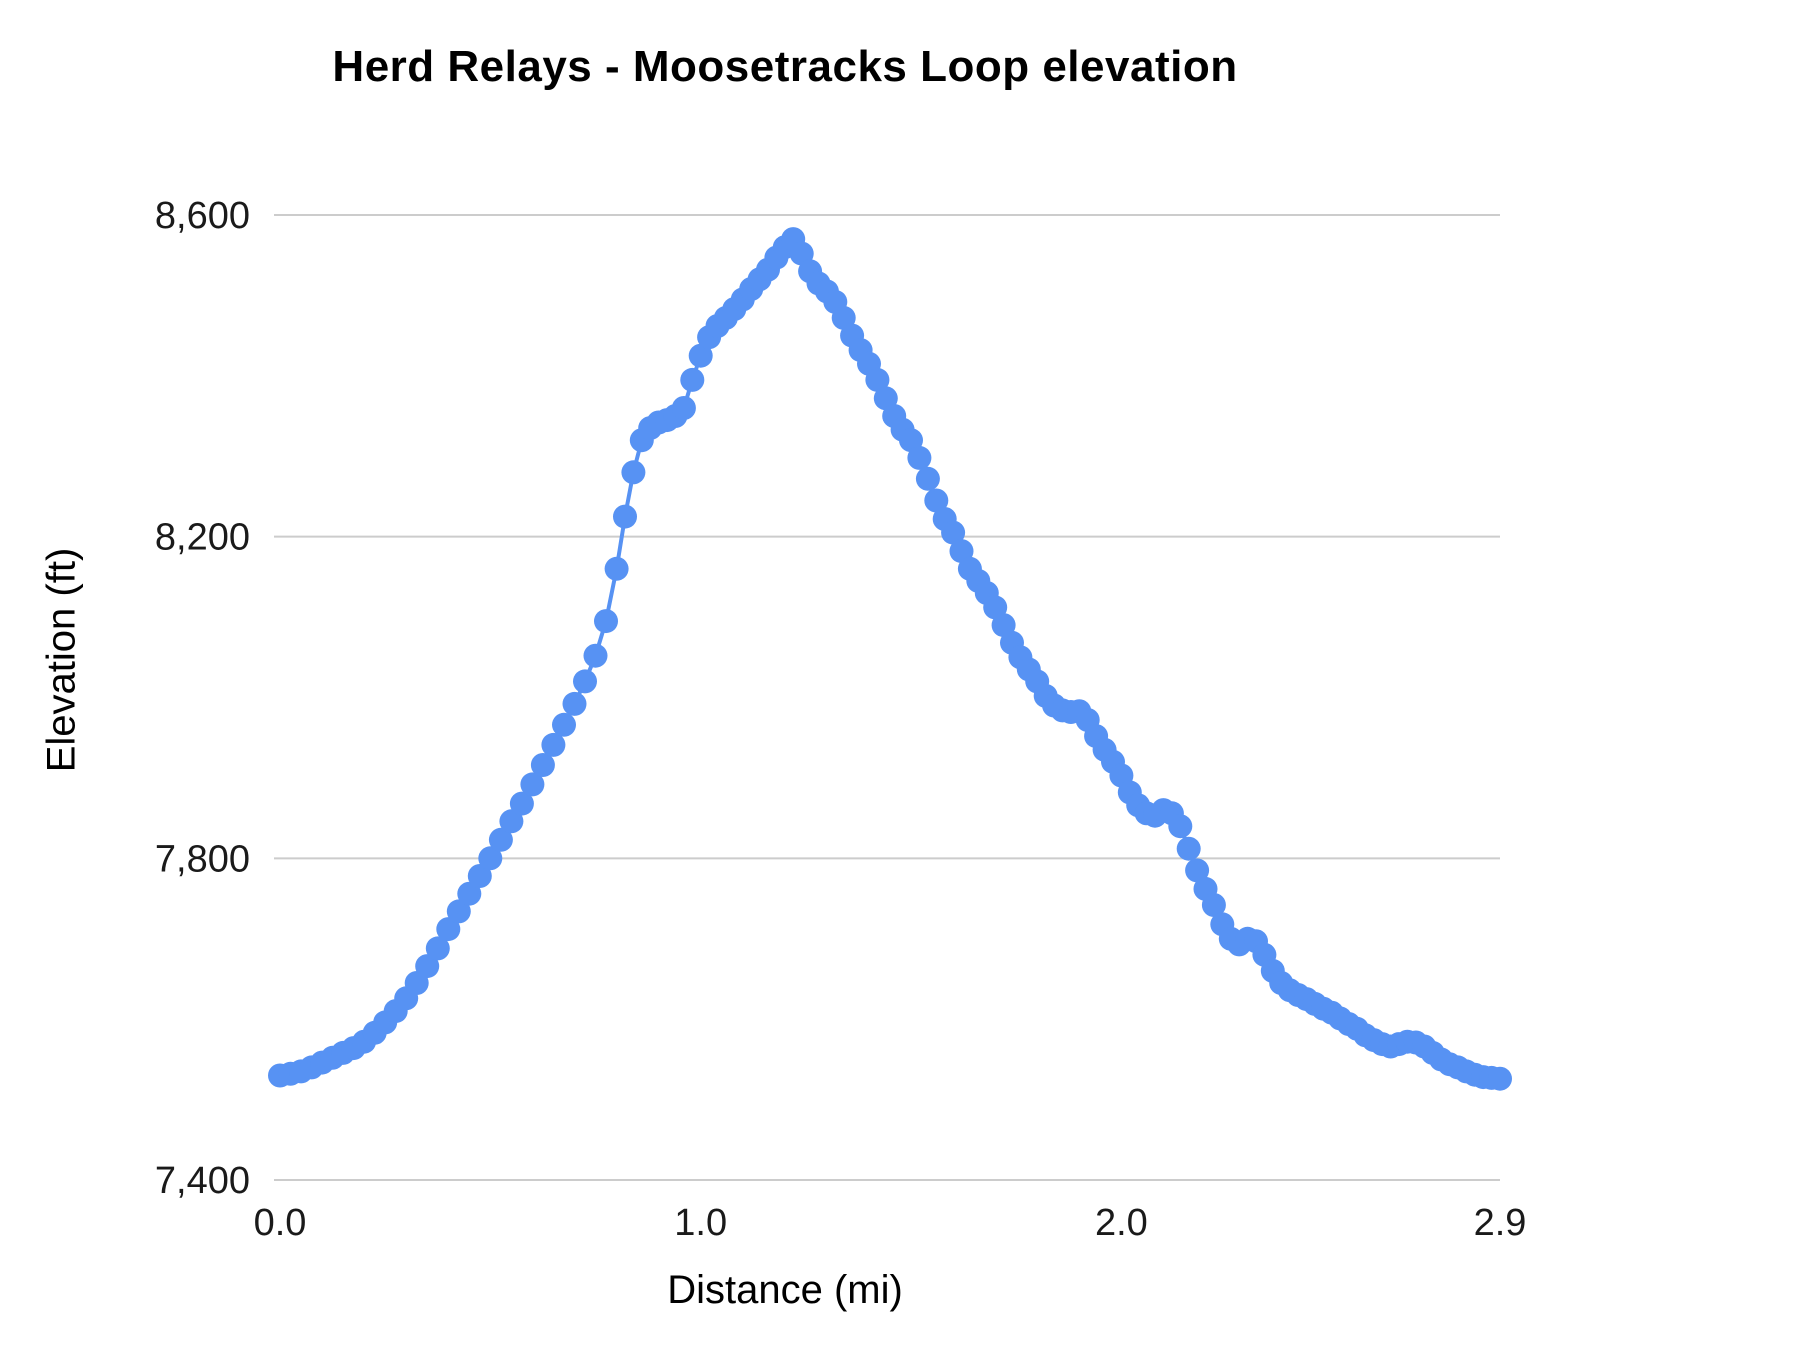 The height and width of the screenshot is (1350, 1800). I want to click on x-tick-label: 0.0, so click(280, 1223).